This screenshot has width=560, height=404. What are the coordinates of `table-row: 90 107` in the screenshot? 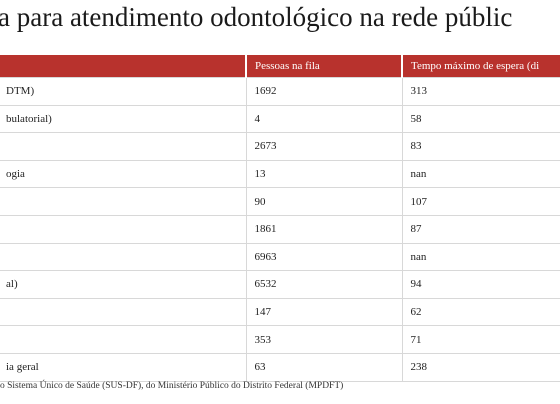 It's located at (280, 201).